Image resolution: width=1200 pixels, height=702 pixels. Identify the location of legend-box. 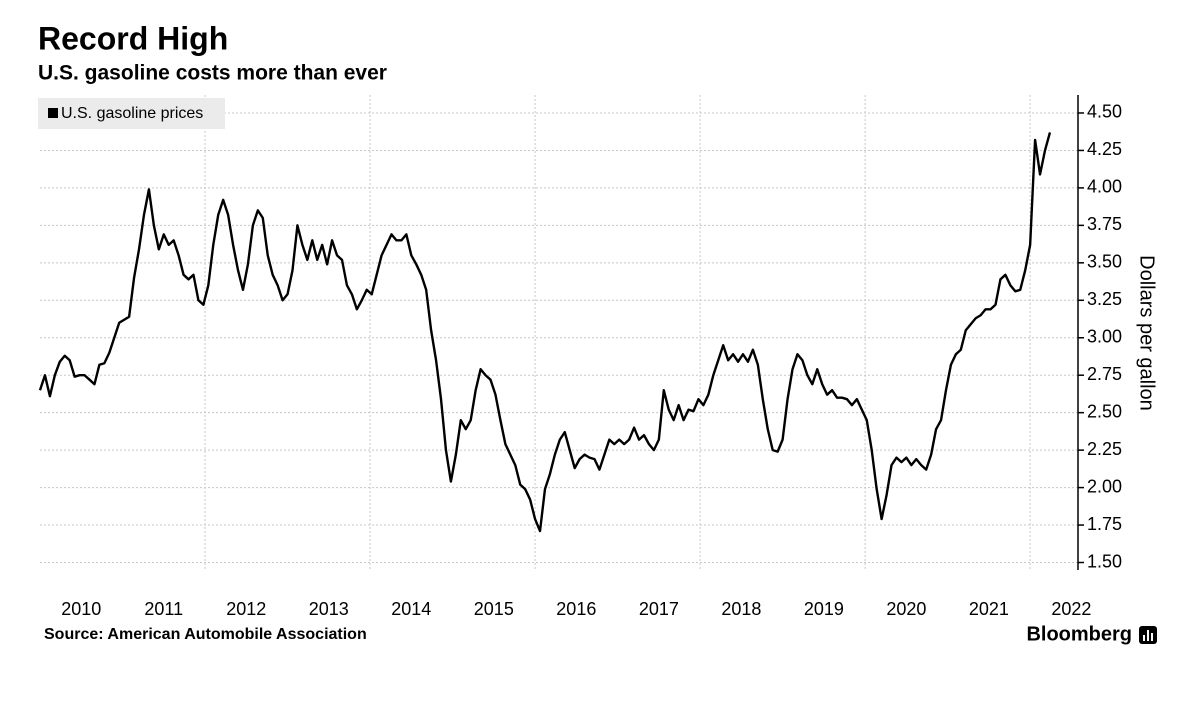
(131, 113).